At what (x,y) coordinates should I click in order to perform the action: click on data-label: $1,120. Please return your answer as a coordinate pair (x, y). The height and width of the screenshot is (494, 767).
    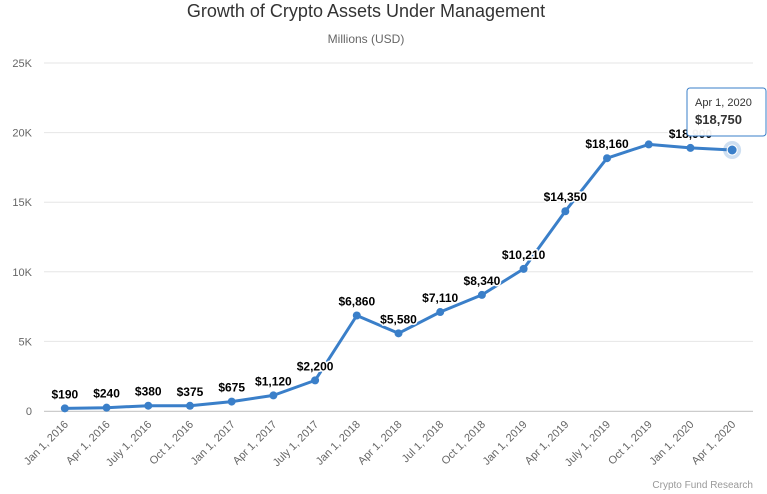
    Looking at the image, I should click on (273, 381).